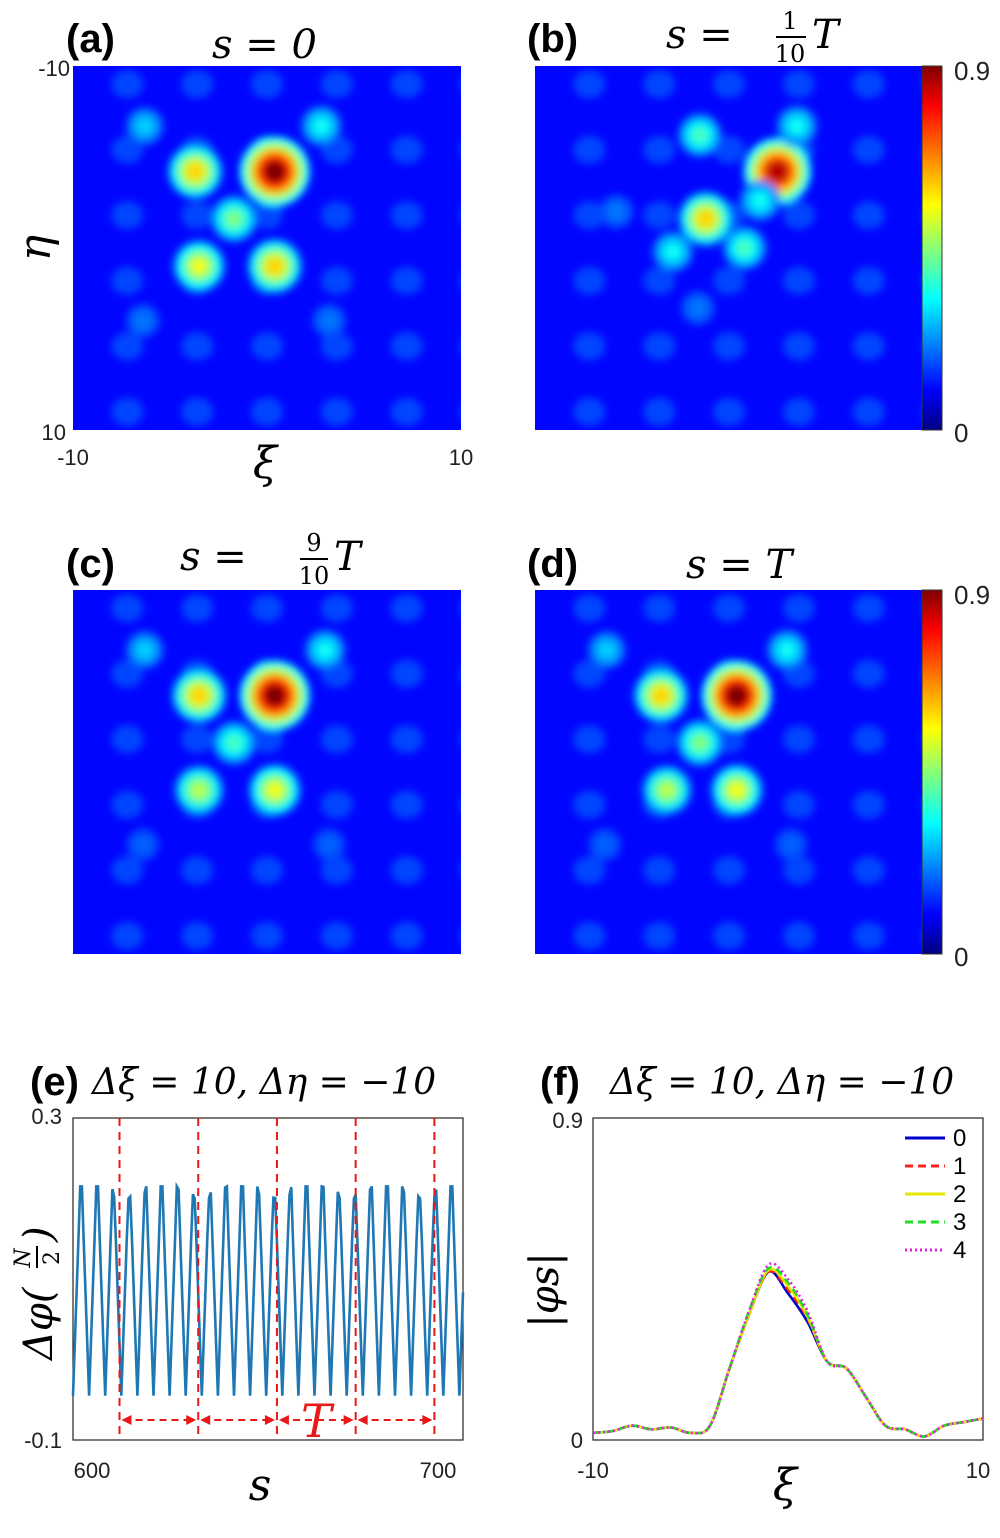  What do you see at coordinates (318, 1421) in the screenshot?
I see `e-period-label: T` at bounding box center [318, 1421].